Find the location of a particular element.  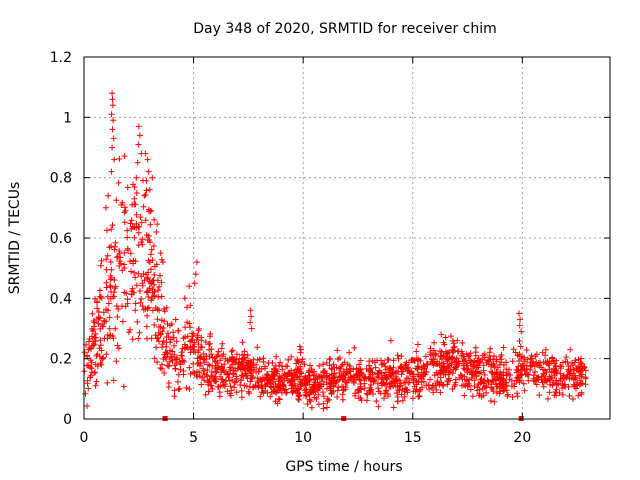

y-axis-label: SRMTID / TECUs is located at coordinates (15, 238).